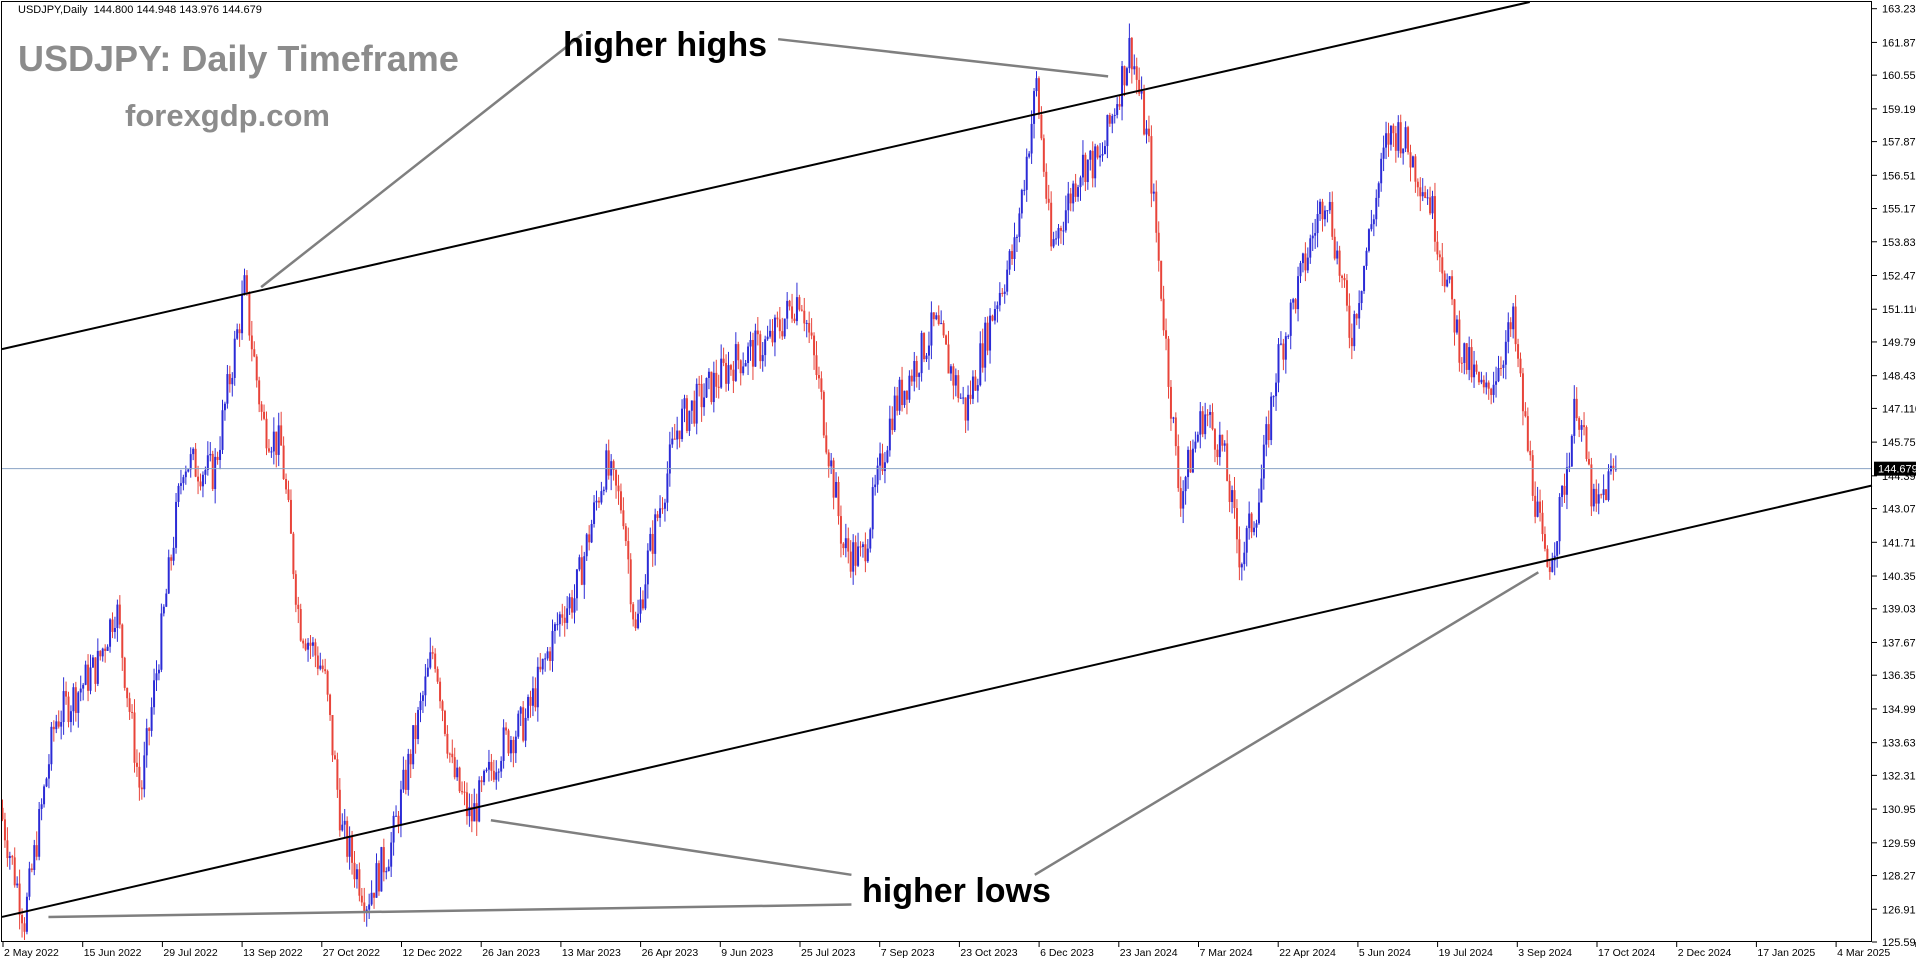 The image size is (1916, 969). Describe the element at coordinates (1899, 409) in the screenshot. I see `price-tick-label: 147.110` at that location.